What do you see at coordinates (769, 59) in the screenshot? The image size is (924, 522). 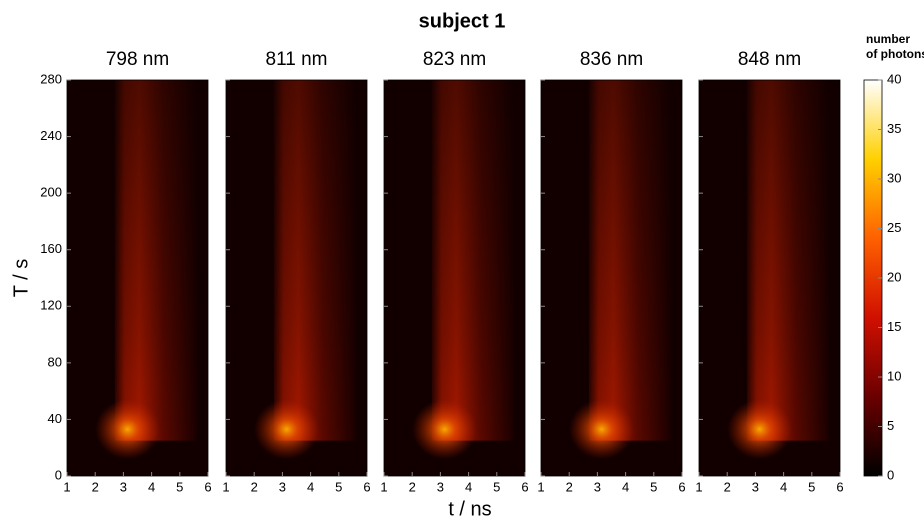 I see `panel-title: 848 nm` at bounding box center [769, 59].